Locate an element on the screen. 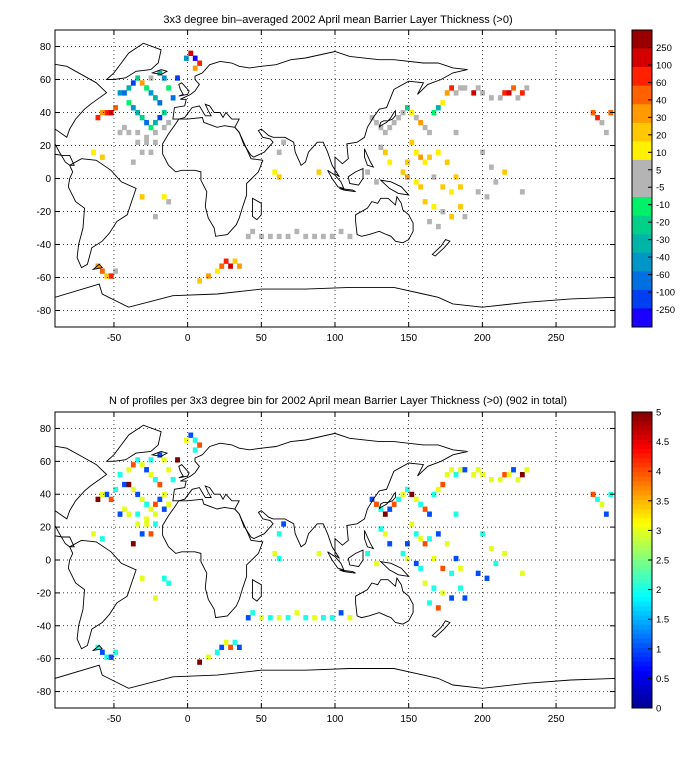  colorbar-frame is located at coordinates (642, 178).